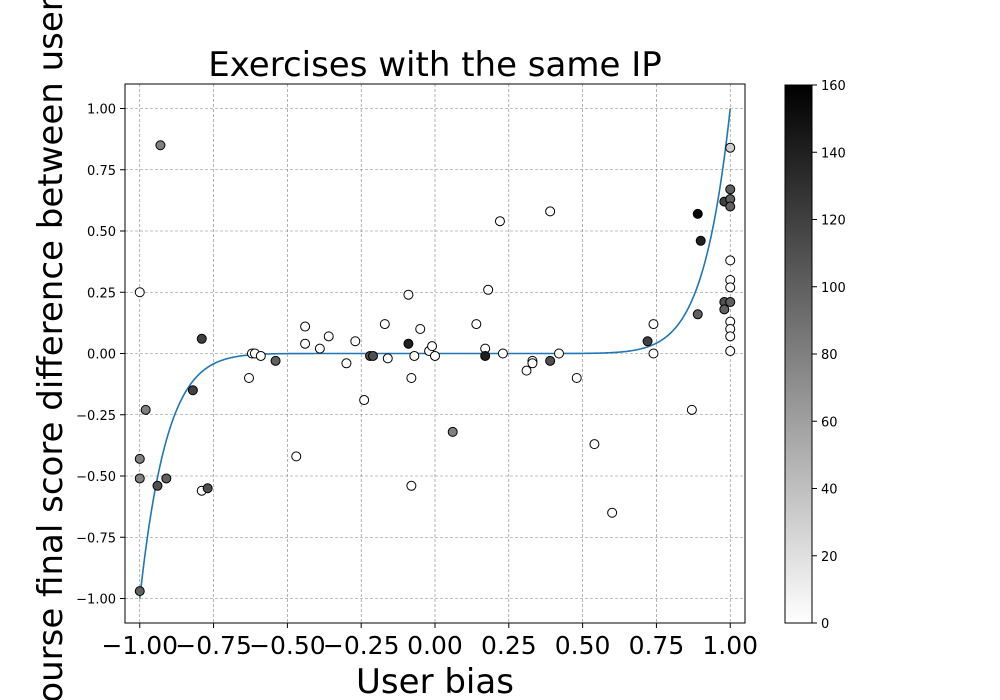 The width and height of the screenshot is (1000, 700). What do you see at coordinates (101, 110) in the screenshot?
I see `y-tick-label: 1.00` at bounding box center [101, 110].